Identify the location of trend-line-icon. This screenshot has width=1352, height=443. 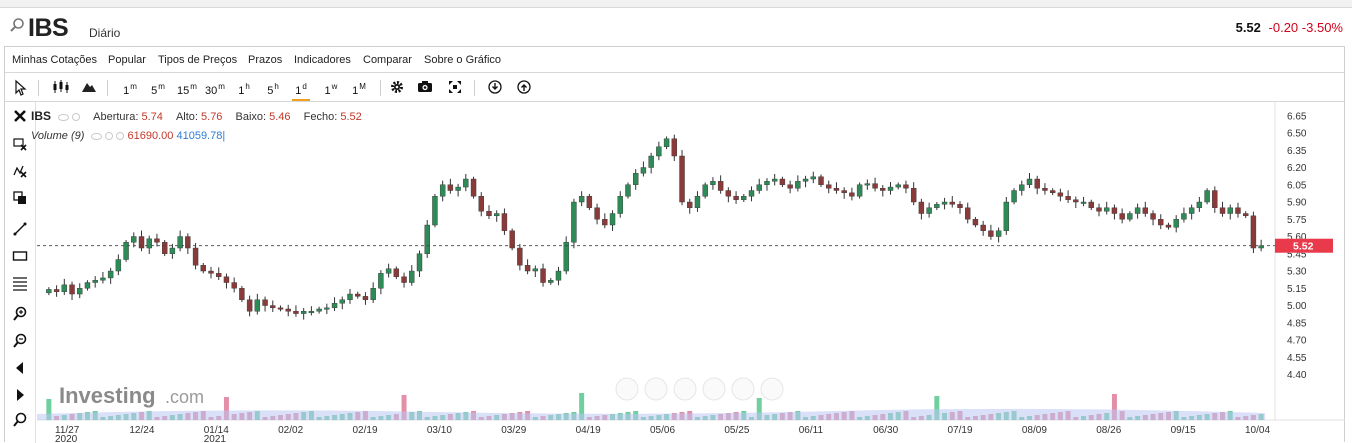
(20, 229).